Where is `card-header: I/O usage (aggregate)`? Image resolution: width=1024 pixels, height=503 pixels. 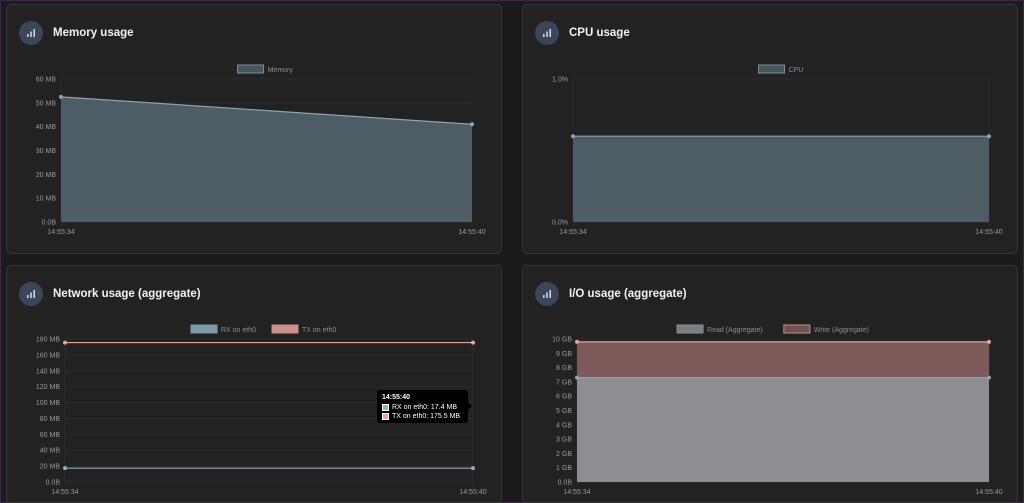 card-header: I/O usage (aggregate) is located at coordinates (611, 294).